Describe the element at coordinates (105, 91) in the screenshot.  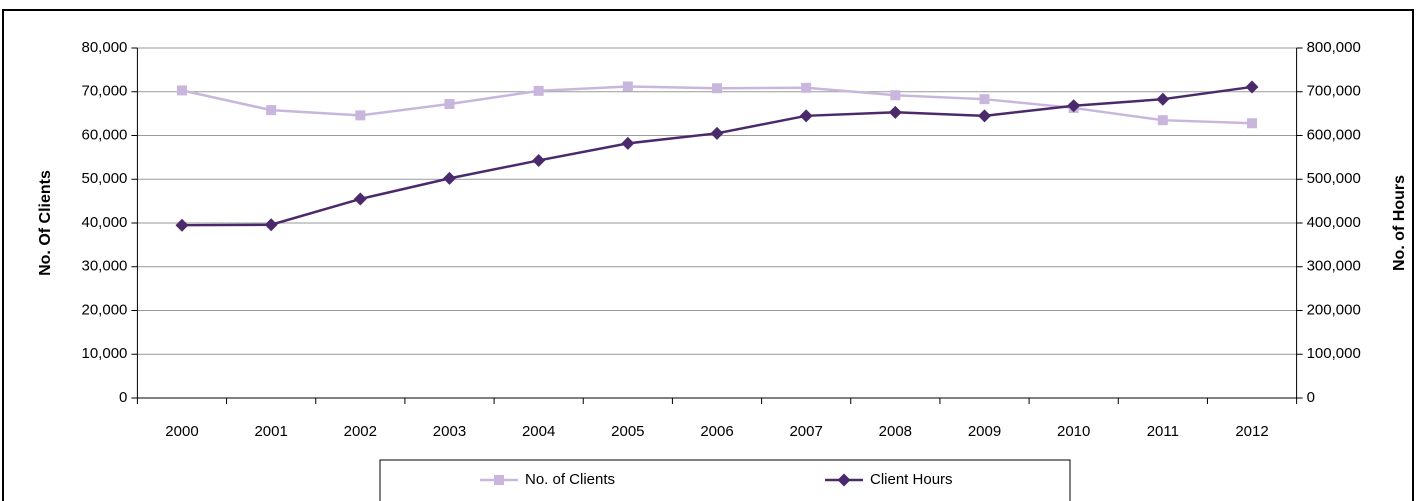
I see `y-tick-label: 70,000` at that location.